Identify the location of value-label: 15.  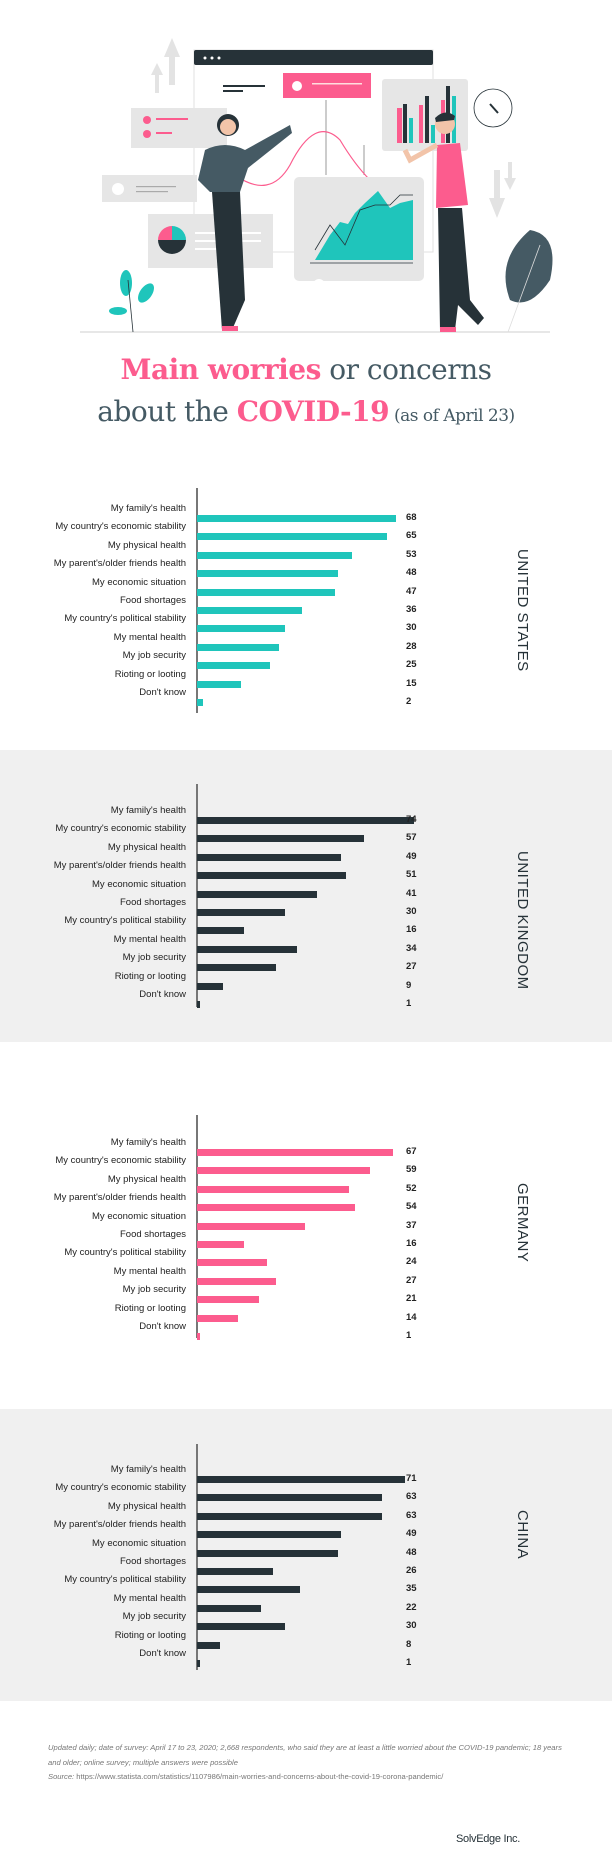
(411, 683).